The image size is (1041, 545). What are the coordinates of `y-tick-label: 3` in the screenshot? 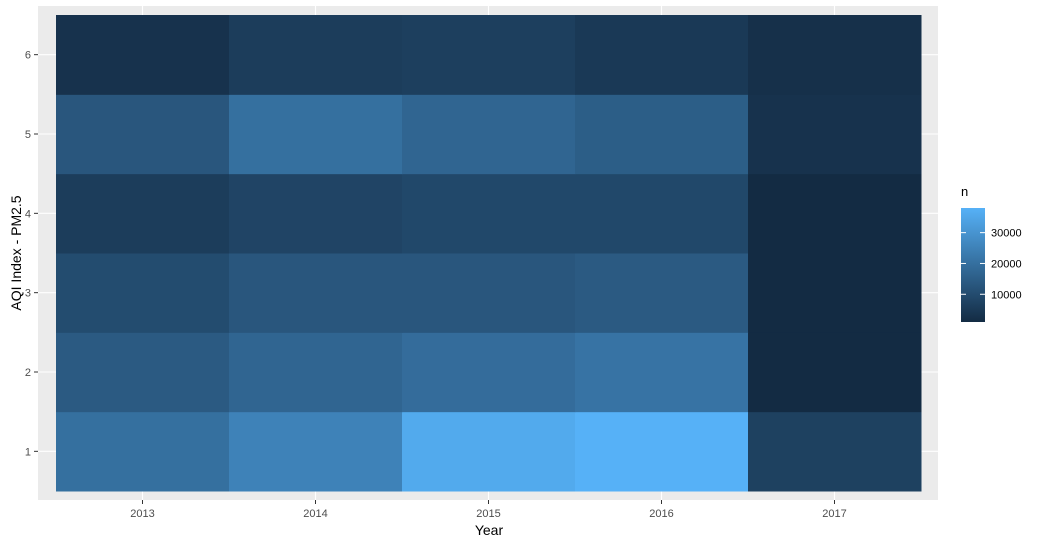 It's located at (28, 294).